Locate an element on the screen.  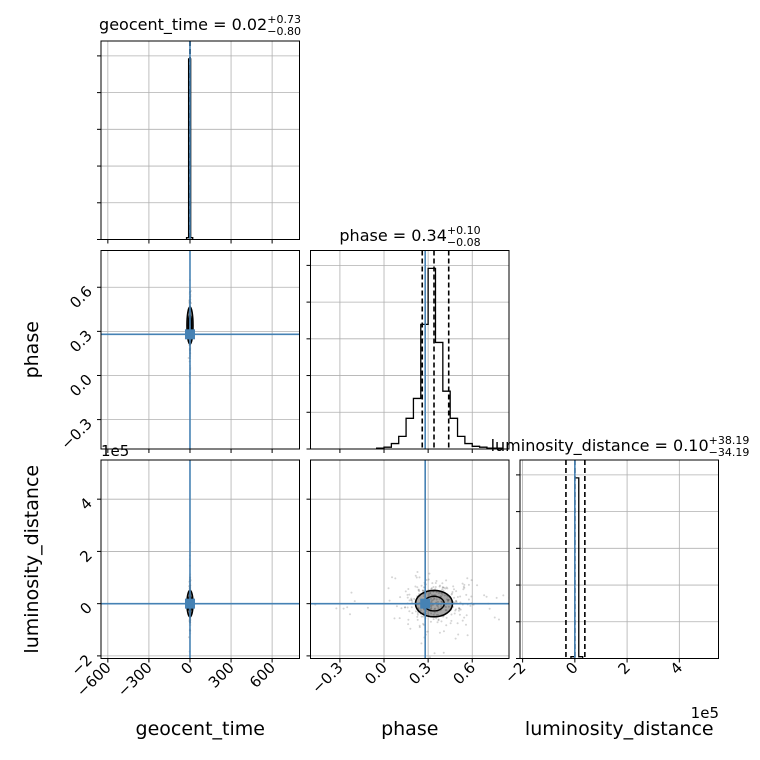
title-text: phase = 0.34+0.10 −0.08 is located at coordinates (409, 236).